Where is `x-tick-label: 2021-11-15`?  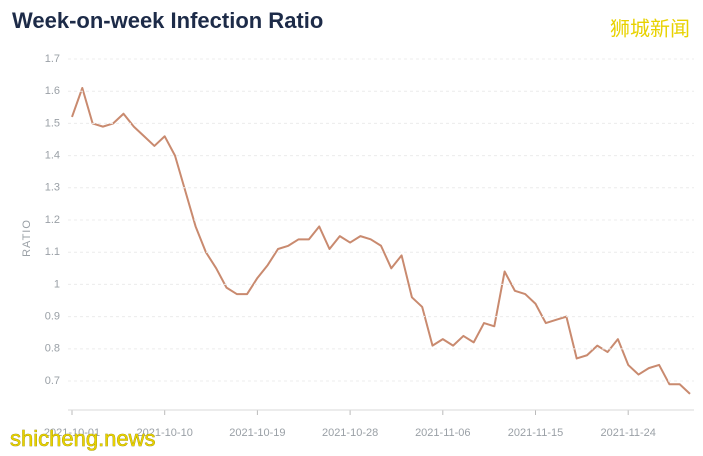 x-tick-label: 2021-11-15 is located at coordinates (535, 433).